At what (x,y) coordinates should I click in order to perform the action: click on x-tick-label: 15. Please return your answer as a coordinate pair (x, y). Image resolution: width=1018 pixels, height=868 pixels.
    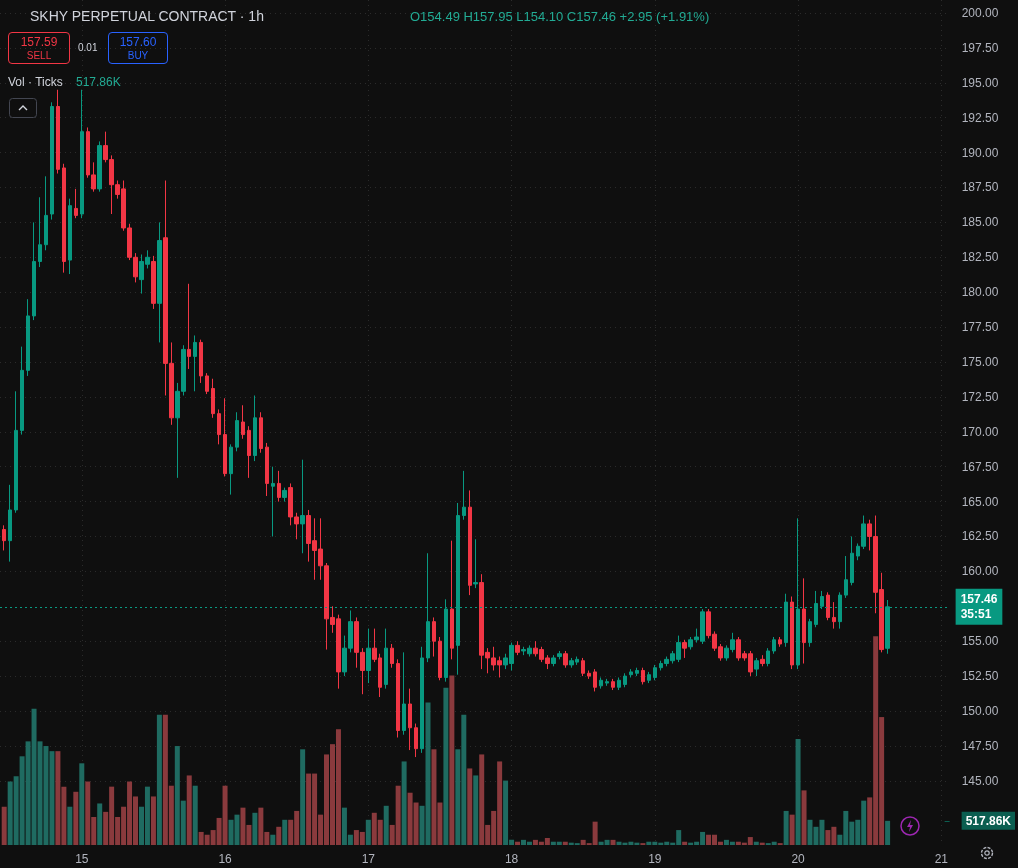
    Looking at the image, I should click on (82, 859).